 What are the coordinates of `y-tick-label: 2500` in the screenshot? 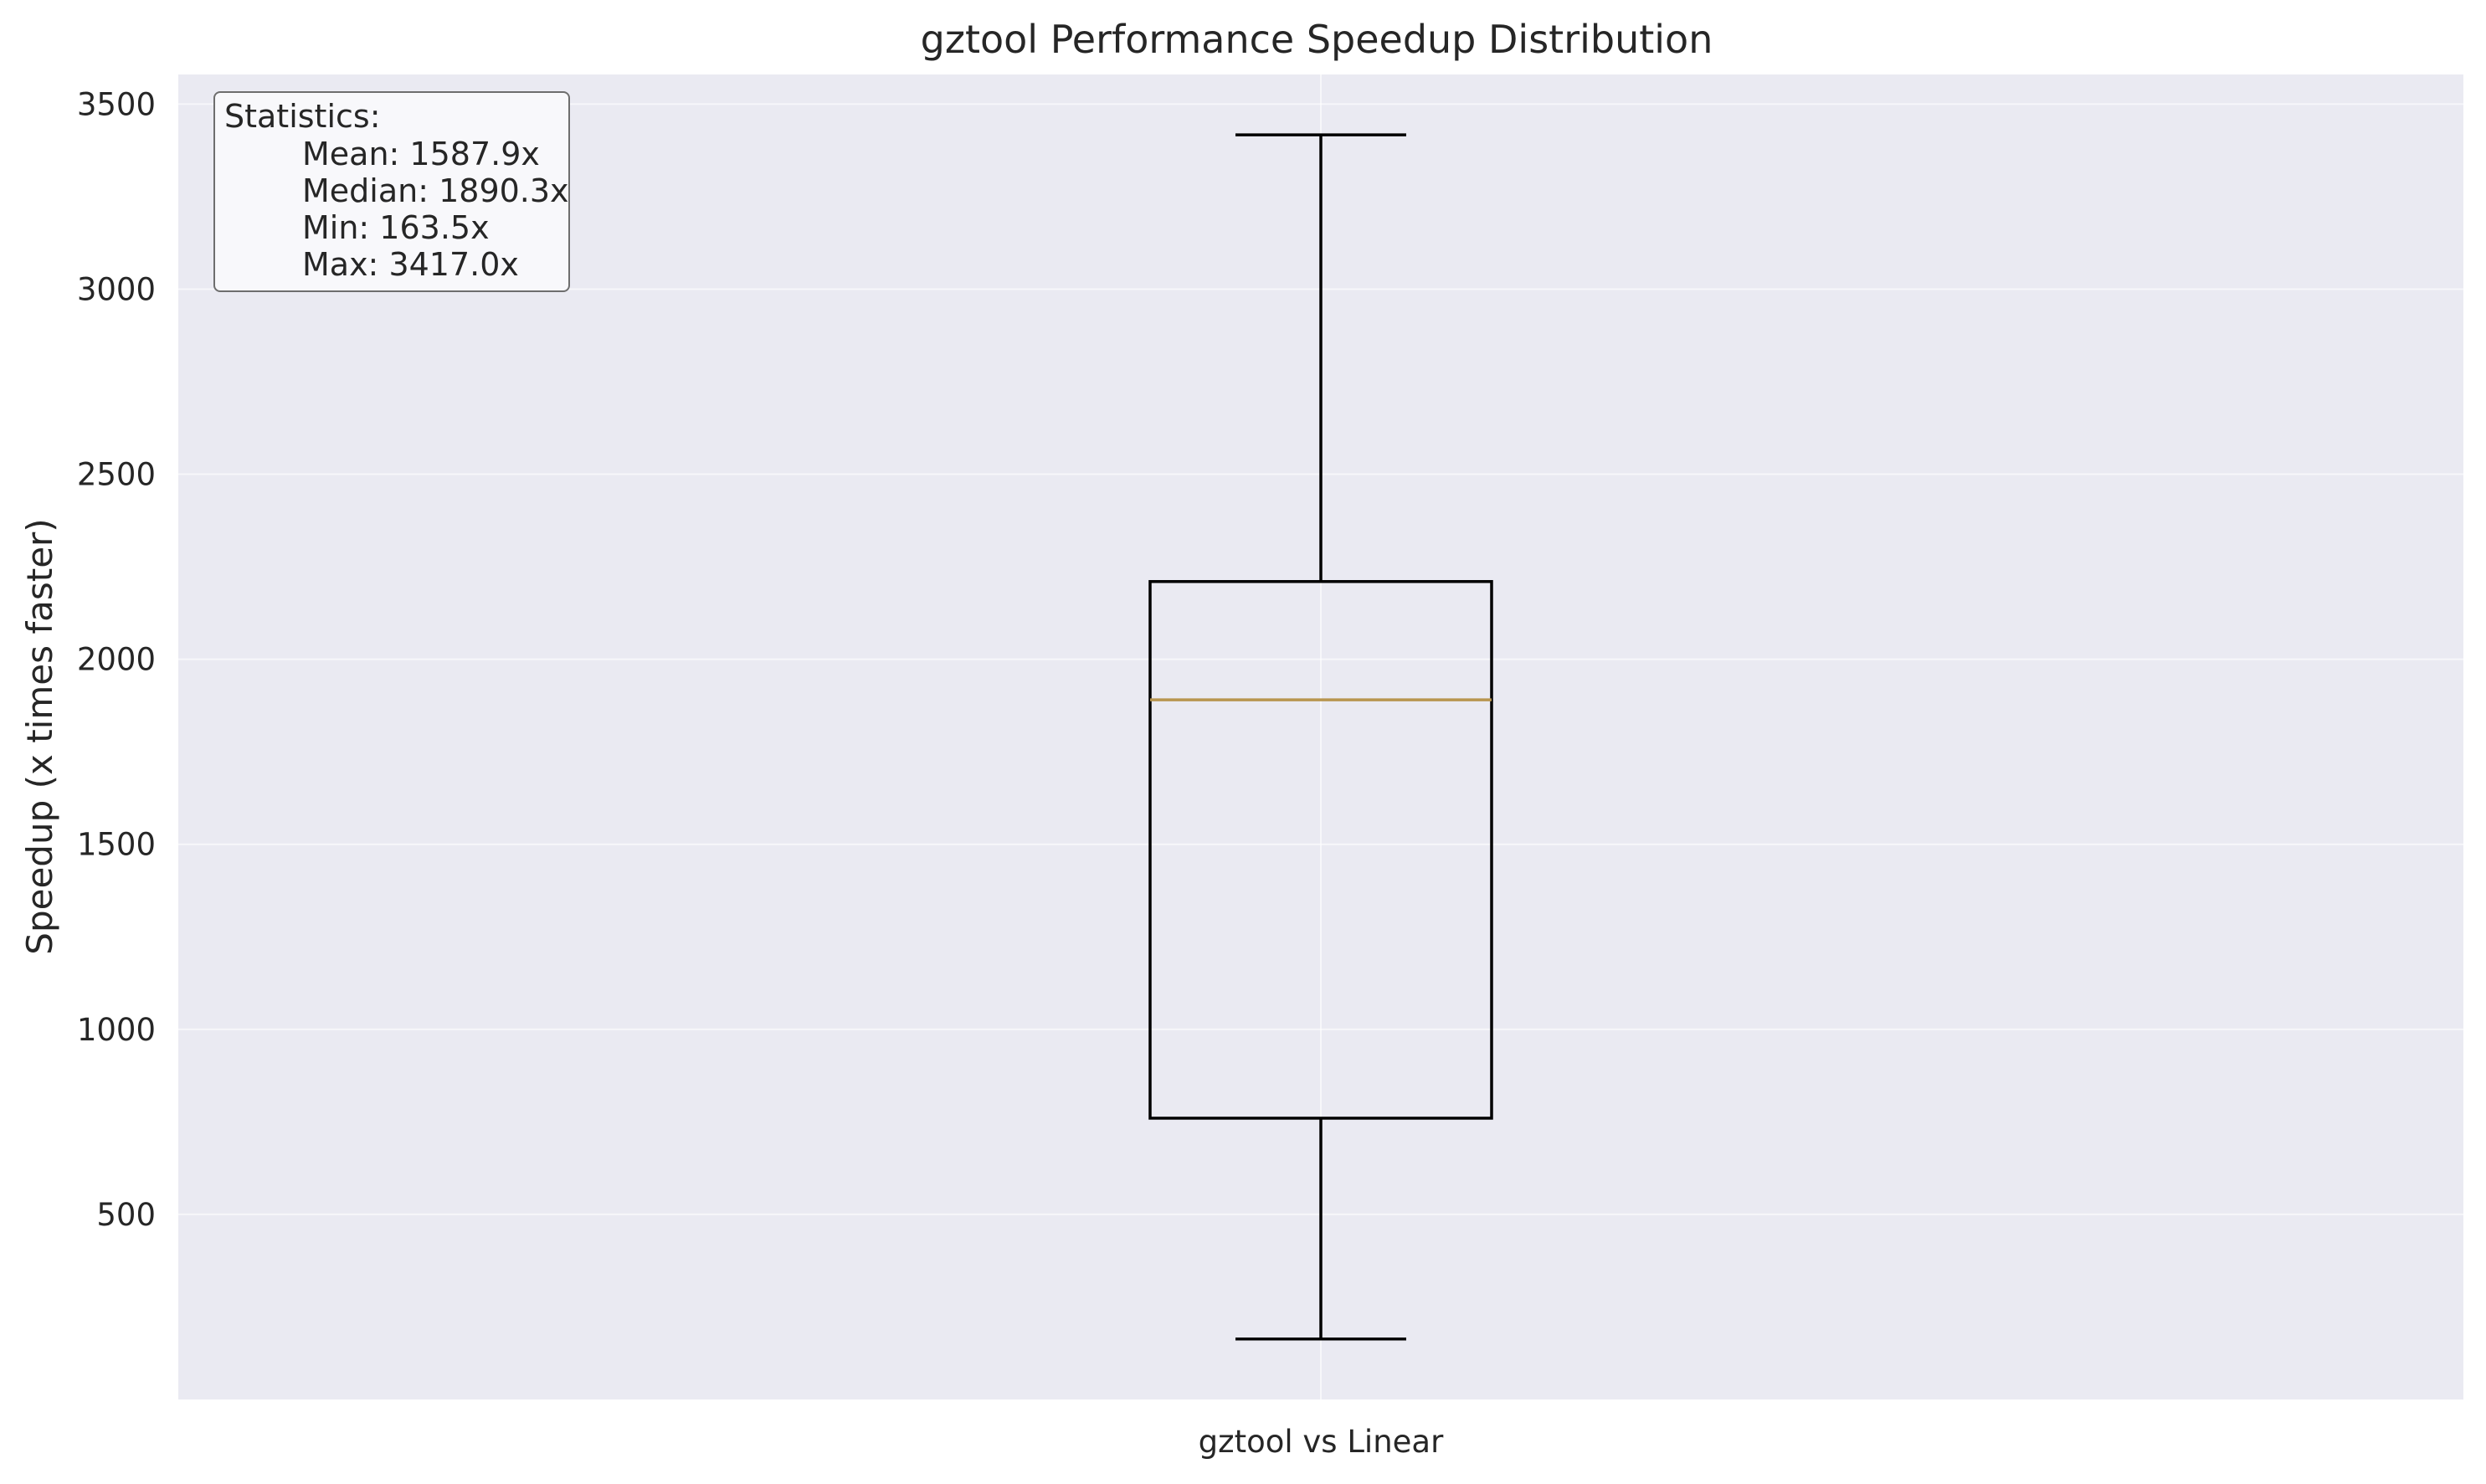 It's located at (117, 475).